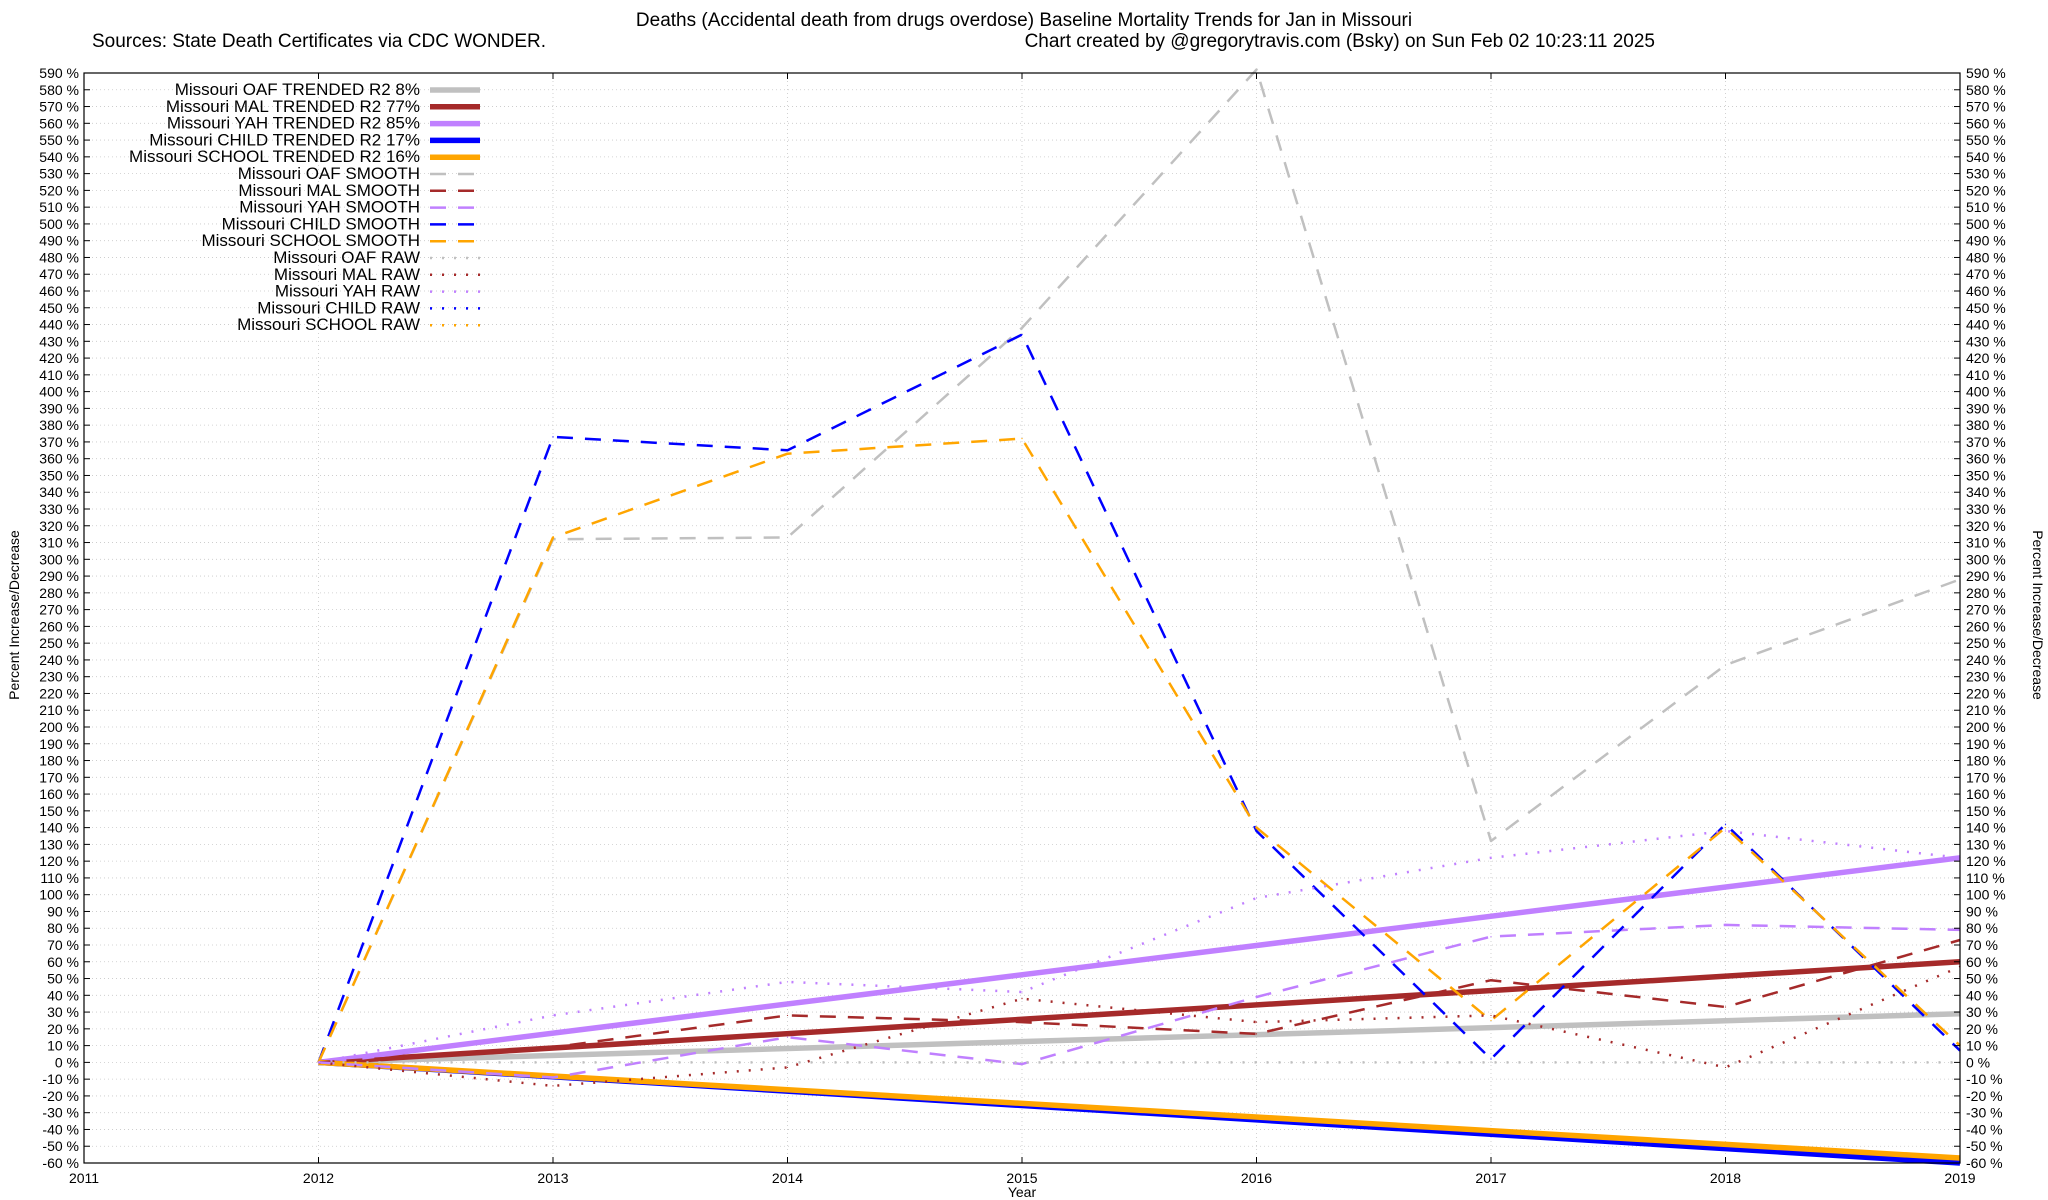 The height and width of the screenshot is (1200, 2048). Describe the element at coordinates (1986, 492) in the screenshot. I see `y-tick-label-right: 340 %` at that location.